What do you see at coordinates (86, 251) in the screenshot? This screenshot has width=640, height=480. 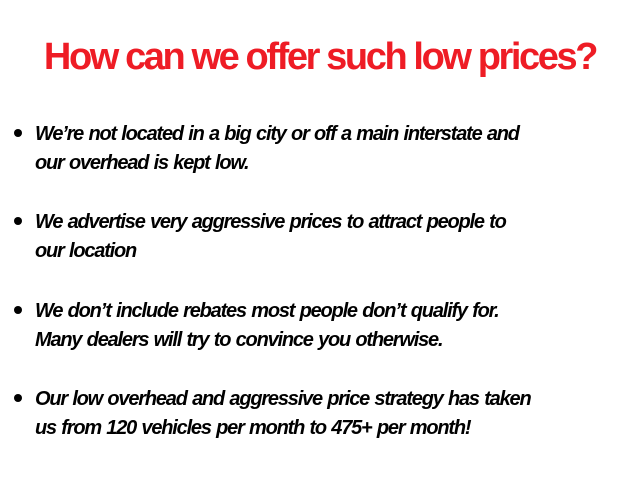 I see `bullet-line: our location` at bounding box center [86, 251].